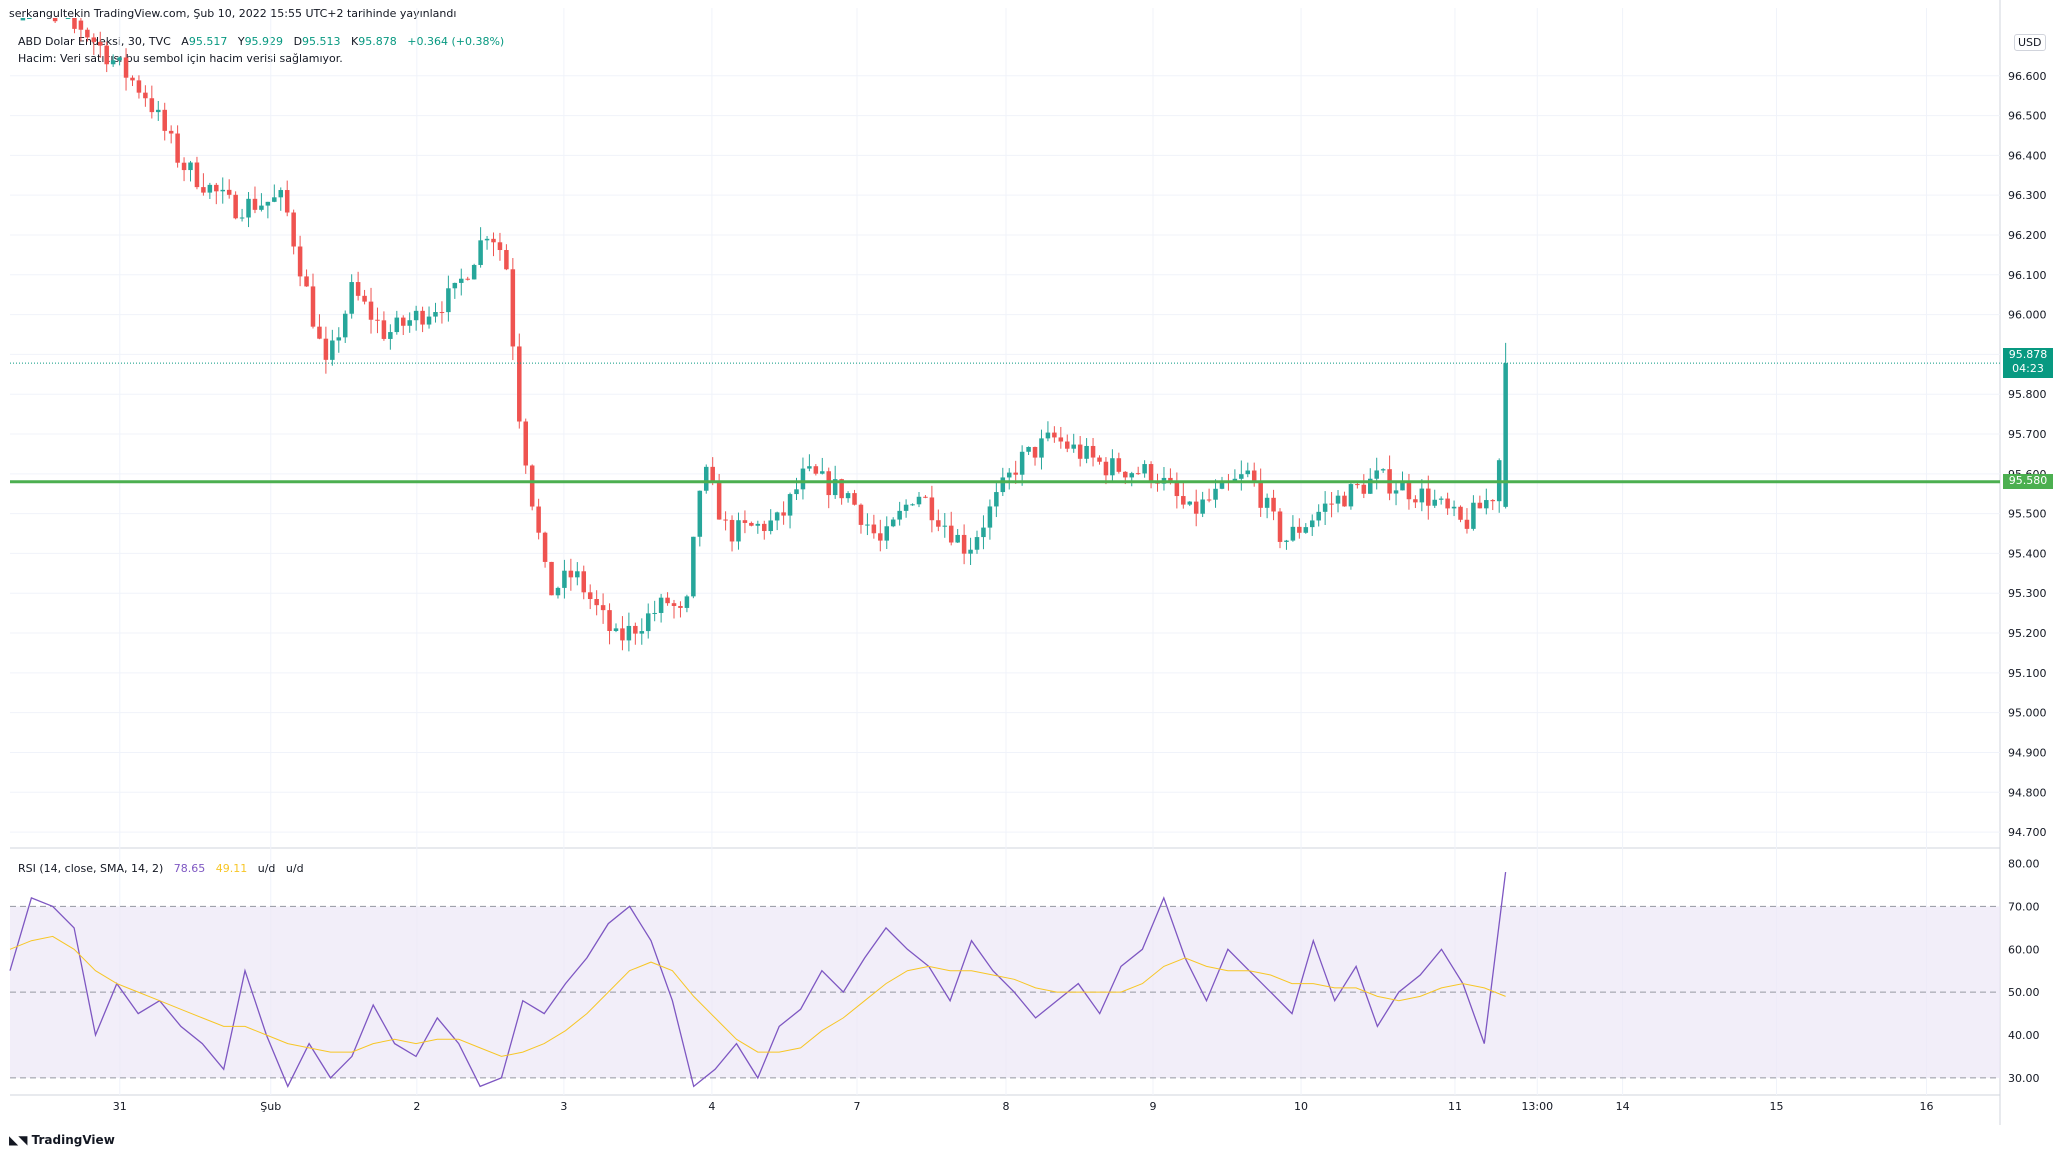 Image resolution: width=2061 pixels, height=1156 pixels. Describe the element at coordinates (2027, 553) in the screenshot. I see `price-tick-label: 95.400` at that location.